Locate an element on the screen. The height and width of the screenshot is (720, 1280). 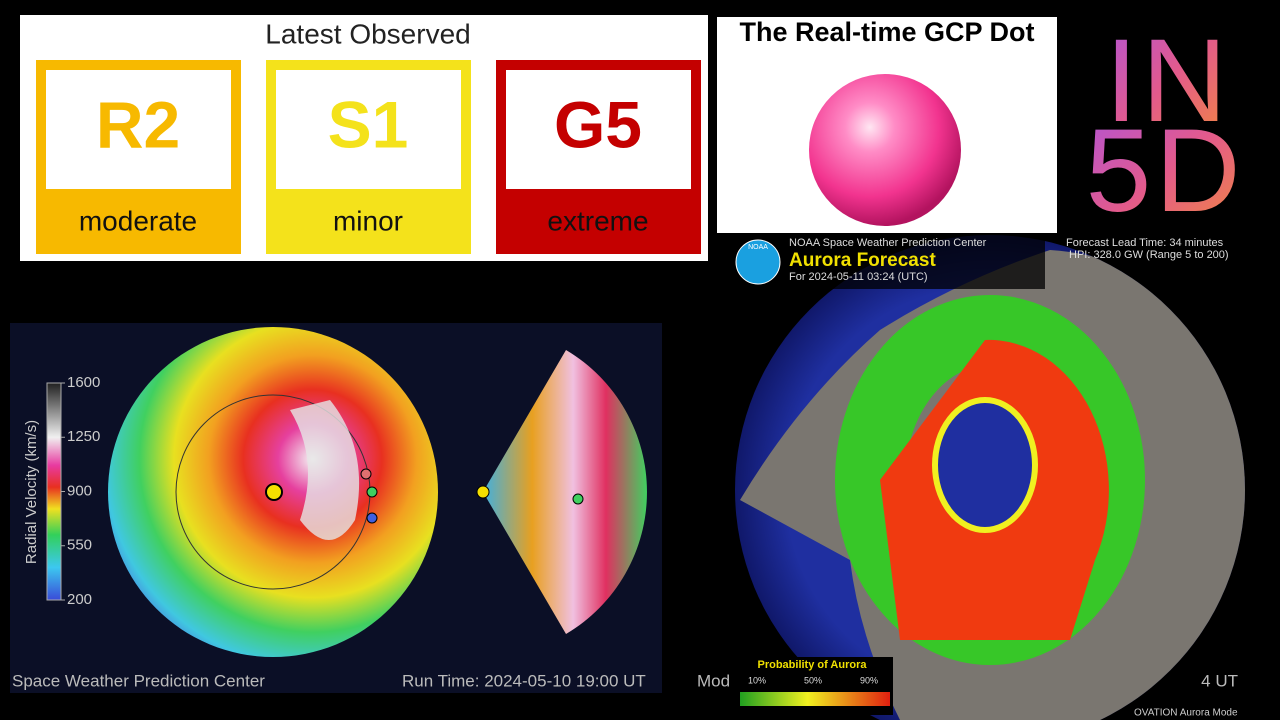
colorbar-tick-label: 1600 is located at coordinates (83, 382).